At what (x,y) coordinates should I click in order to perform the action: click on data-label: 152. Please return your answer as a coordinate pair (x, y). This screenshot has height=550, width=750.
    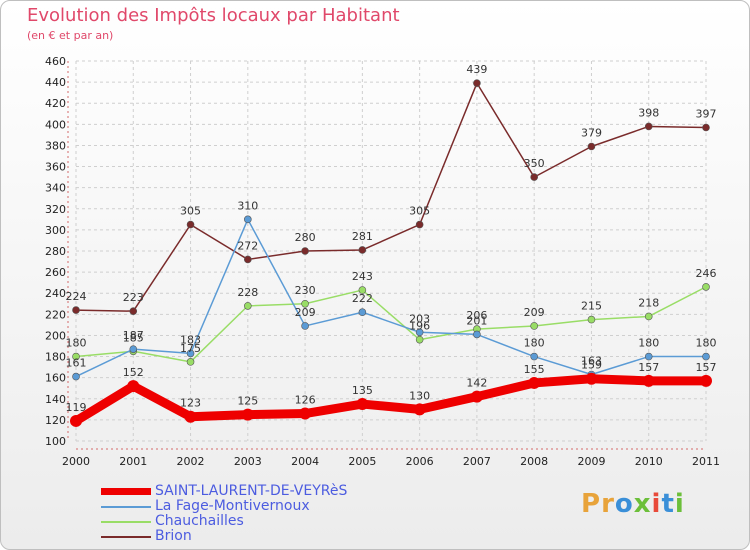
    Looking at the image, I should click on (133, 372).